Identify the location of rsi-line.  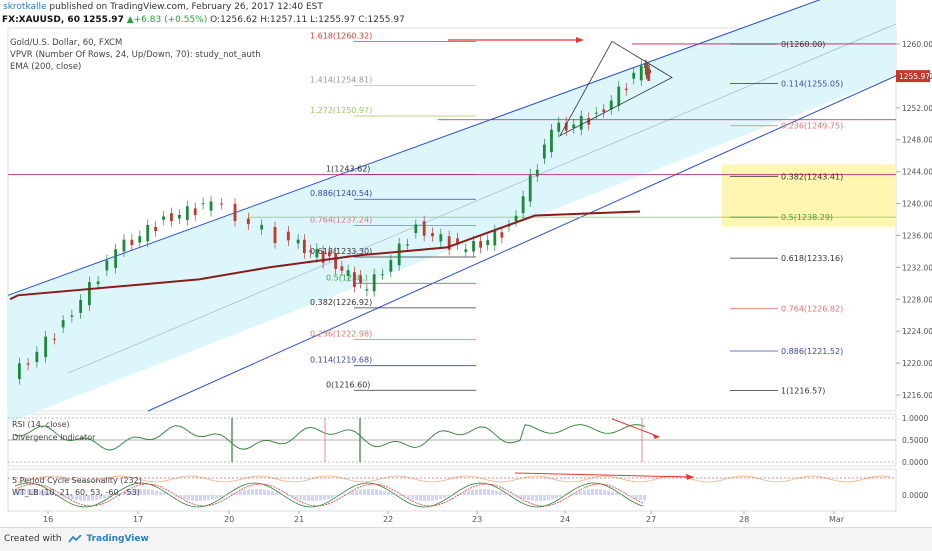
(330, 437).